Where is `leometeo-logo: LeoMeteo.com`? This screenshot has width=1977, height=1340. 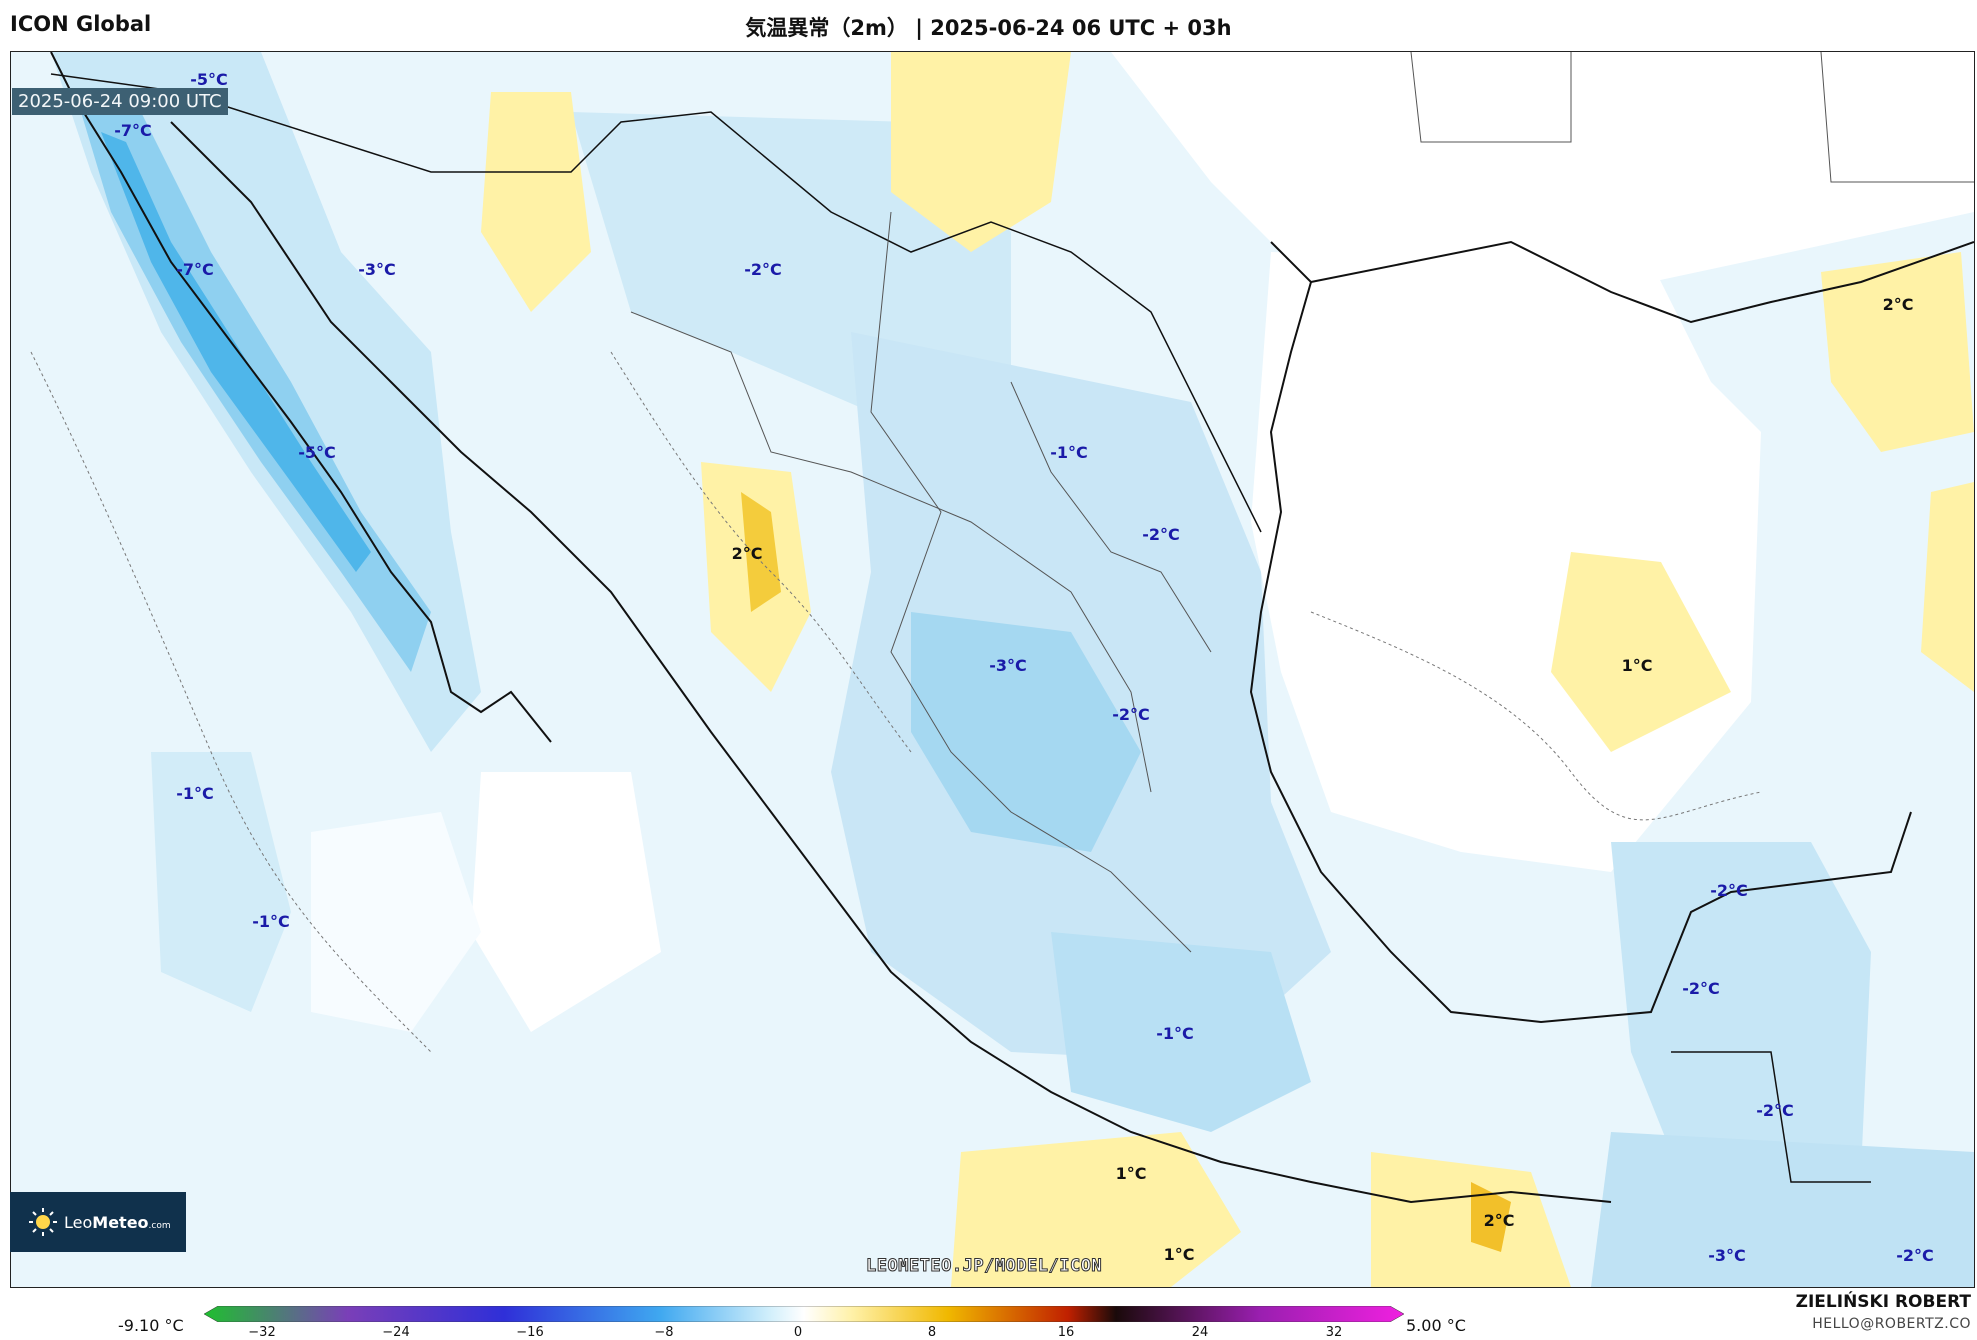 leometeo-logo: LeoMeteo.com is located at coordinates (98, 1222).